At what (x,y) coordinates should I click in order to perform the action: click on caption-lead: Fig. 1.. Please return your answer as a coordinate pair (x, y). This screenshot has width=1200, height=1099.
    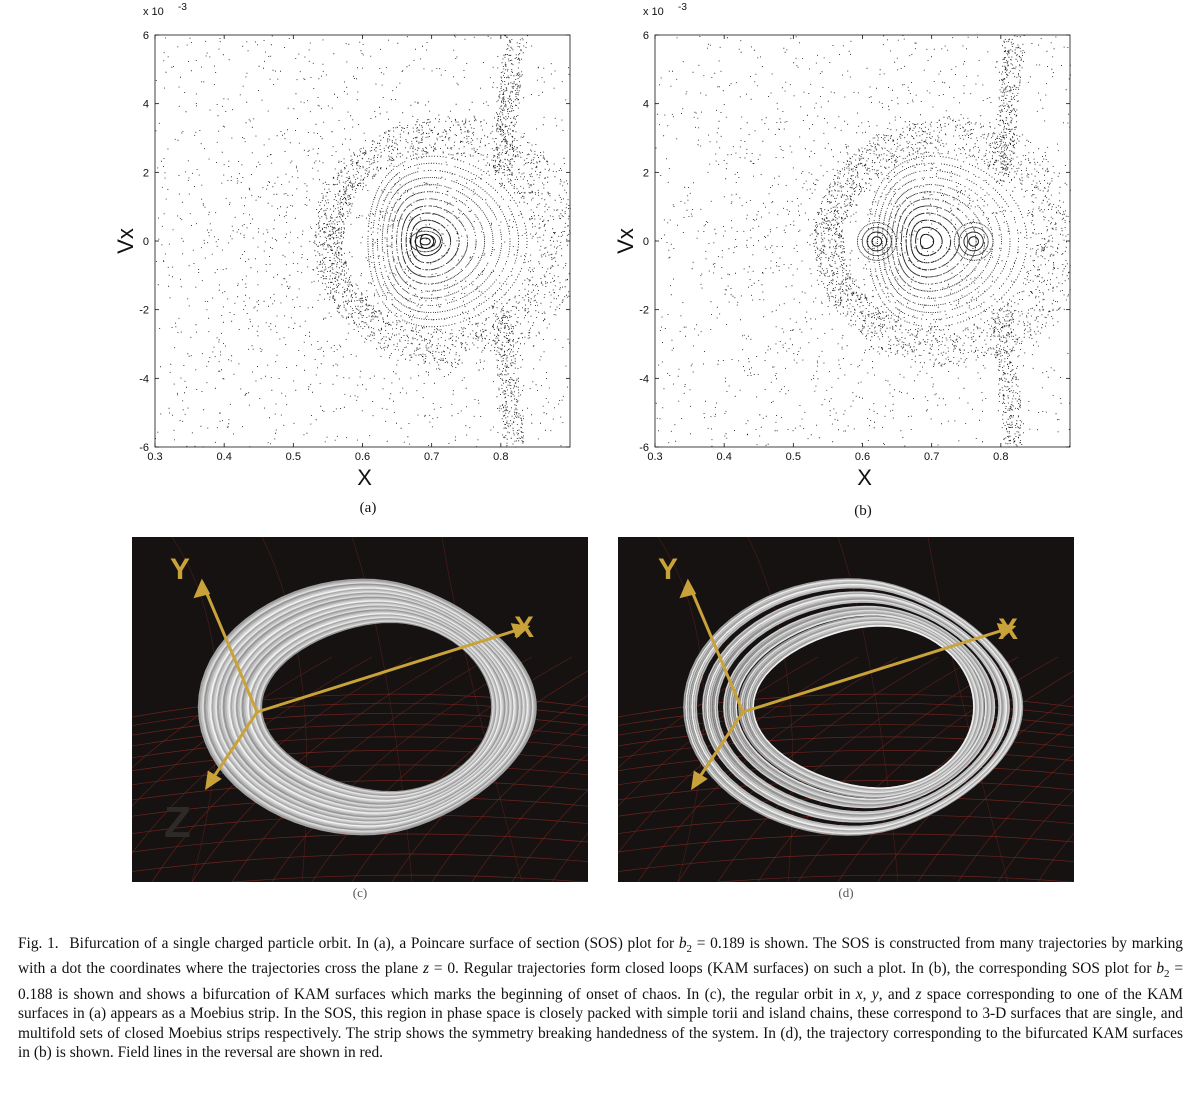
    Looking at the image, I should click on (38, 943).